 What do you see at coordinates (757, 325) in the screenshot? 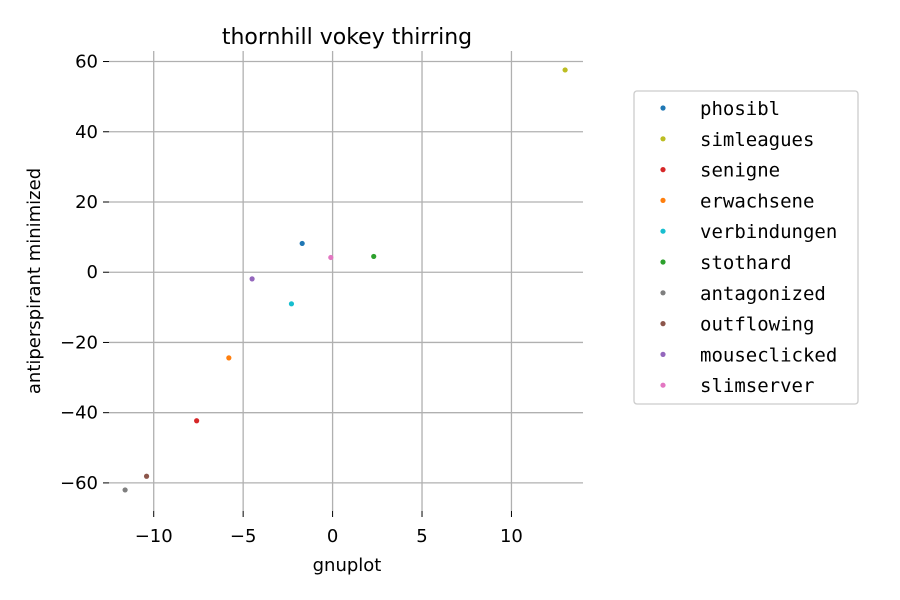
I see `legend-label: outflowing` at bounding box center [757, 325].